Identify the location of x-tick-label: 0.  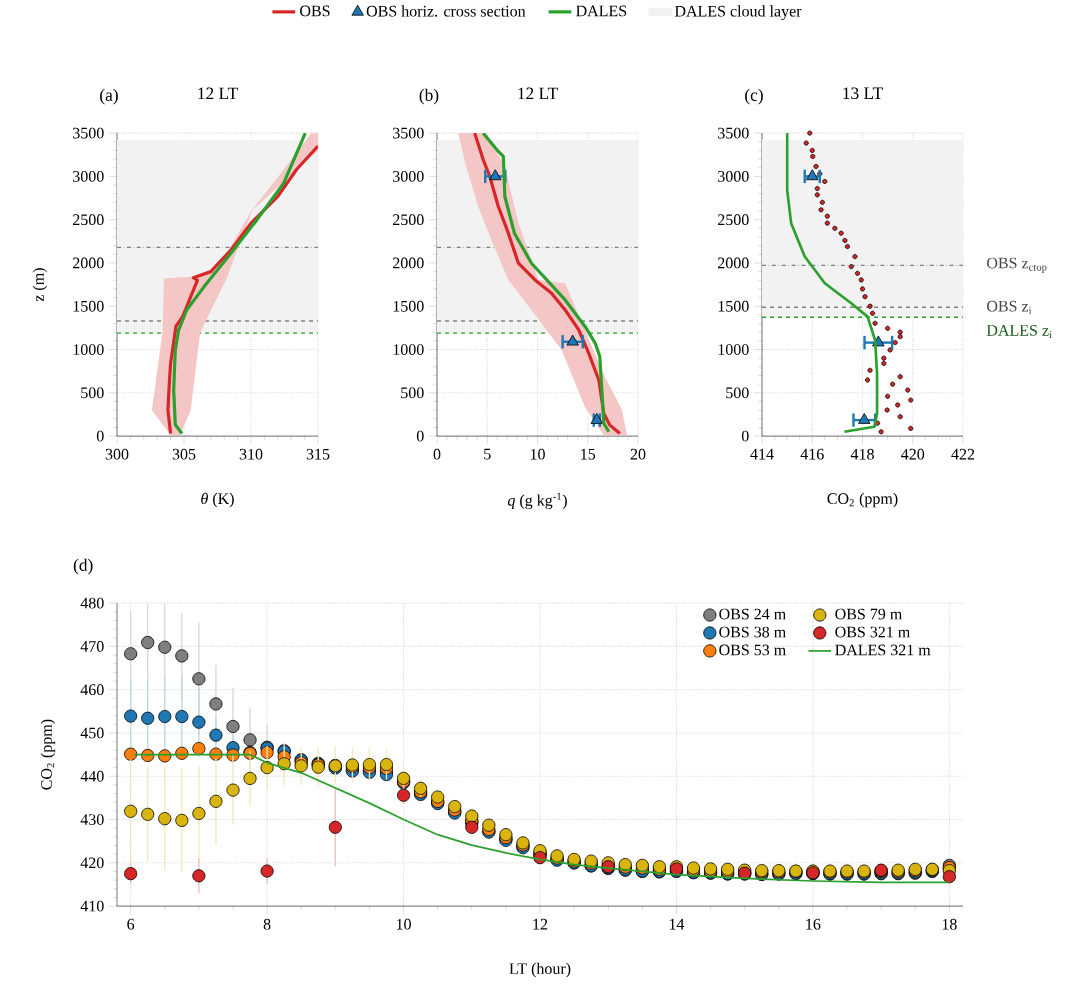
(437, 454).